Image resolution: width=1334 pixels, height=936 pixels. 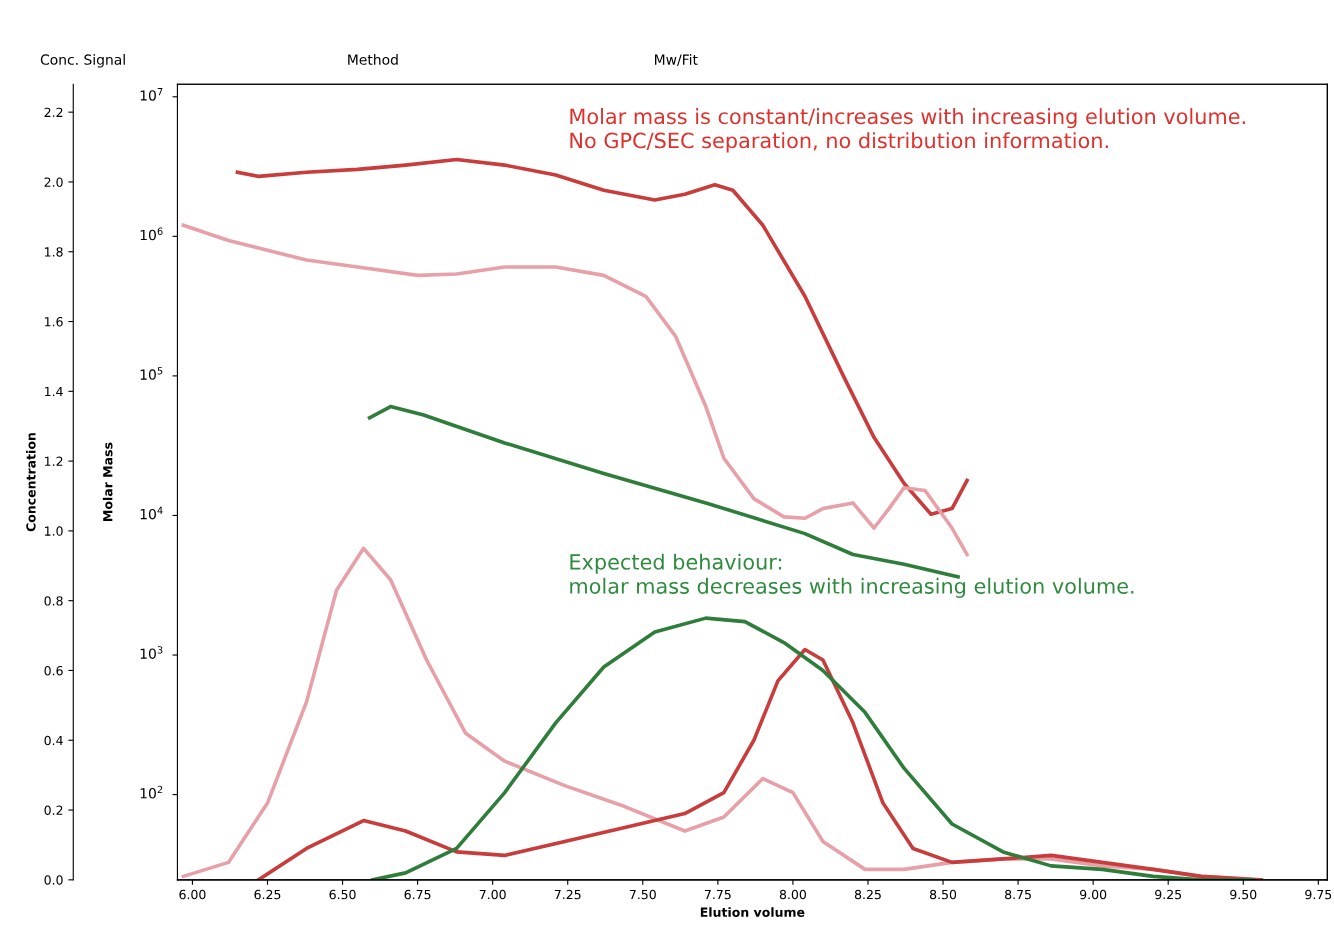 I want to click on y-tick-label: 2.0, so click(x=53, y=182).